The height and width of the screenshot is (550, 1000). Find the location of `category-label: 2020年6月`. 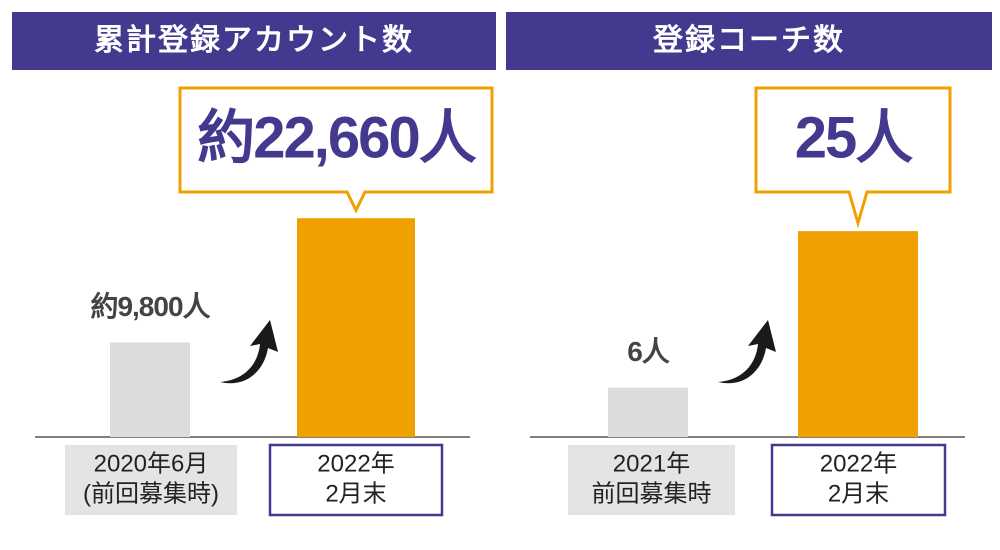

category-label: 2020年6月 is located at coordinates (151, 463).